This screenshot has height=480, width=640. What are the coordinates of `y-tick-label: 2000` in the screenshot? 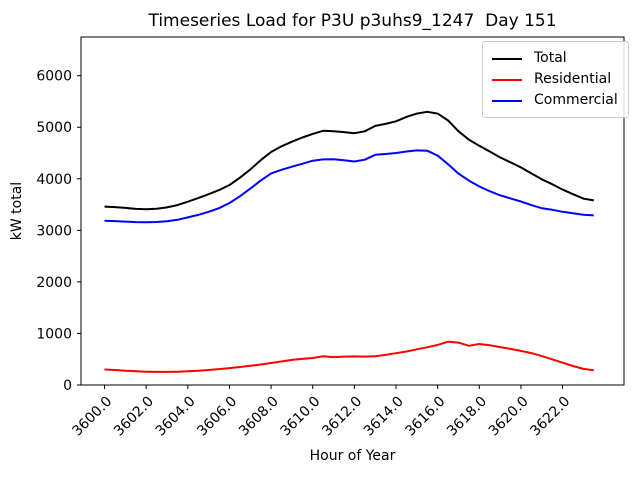 It's located at (54, 283).